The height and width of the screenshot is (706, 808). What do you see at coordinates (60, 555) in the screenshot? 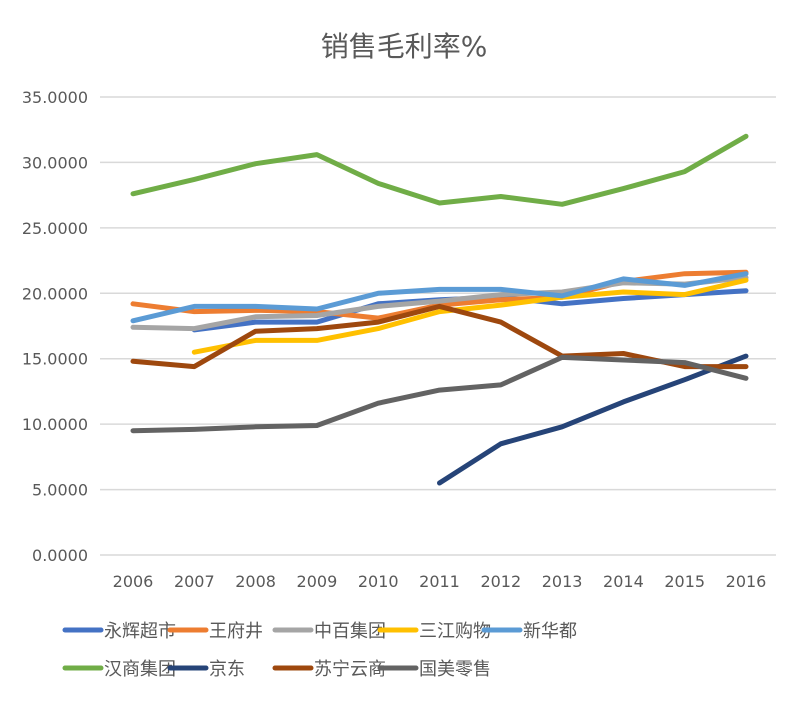
I see `y-tick-label: 0.0000` at bounding box center [60, 555].